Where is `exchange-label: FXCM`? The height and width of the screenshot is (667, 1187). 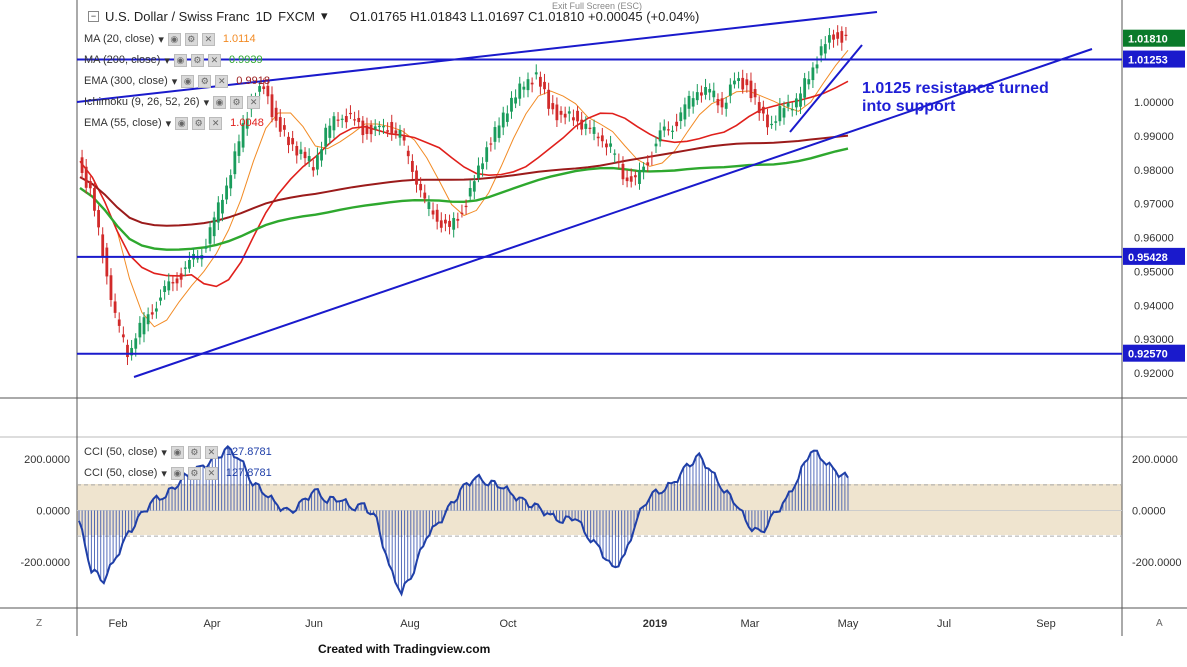 exchange-label: FXCM is located at coordinates (296, 16).